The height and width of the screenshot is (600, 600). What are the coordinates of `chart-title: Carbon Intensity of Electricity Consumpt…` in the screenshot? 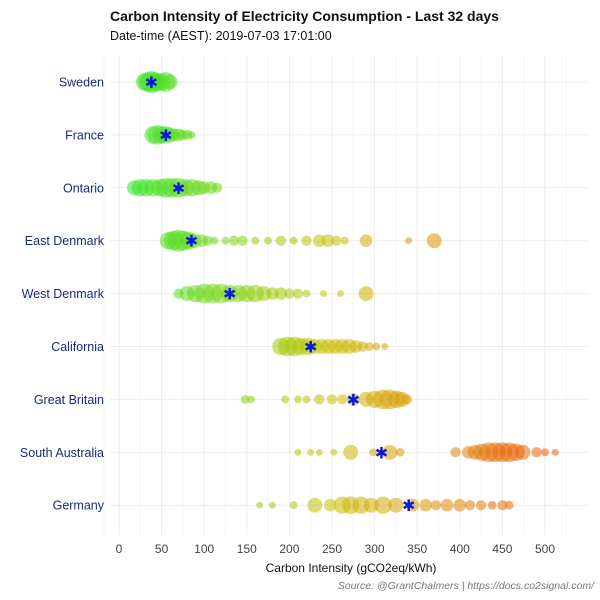 It's located at (304, 16).